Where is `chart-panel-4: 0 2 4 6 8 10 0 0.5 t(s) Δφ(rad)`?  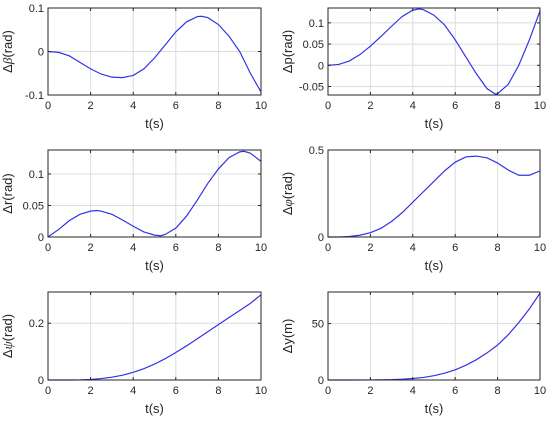 chart-panel-4: 0 2 4 6 8 10 0 0.5 t(s) Δφ(rad) is located at coordinates (413, 209).